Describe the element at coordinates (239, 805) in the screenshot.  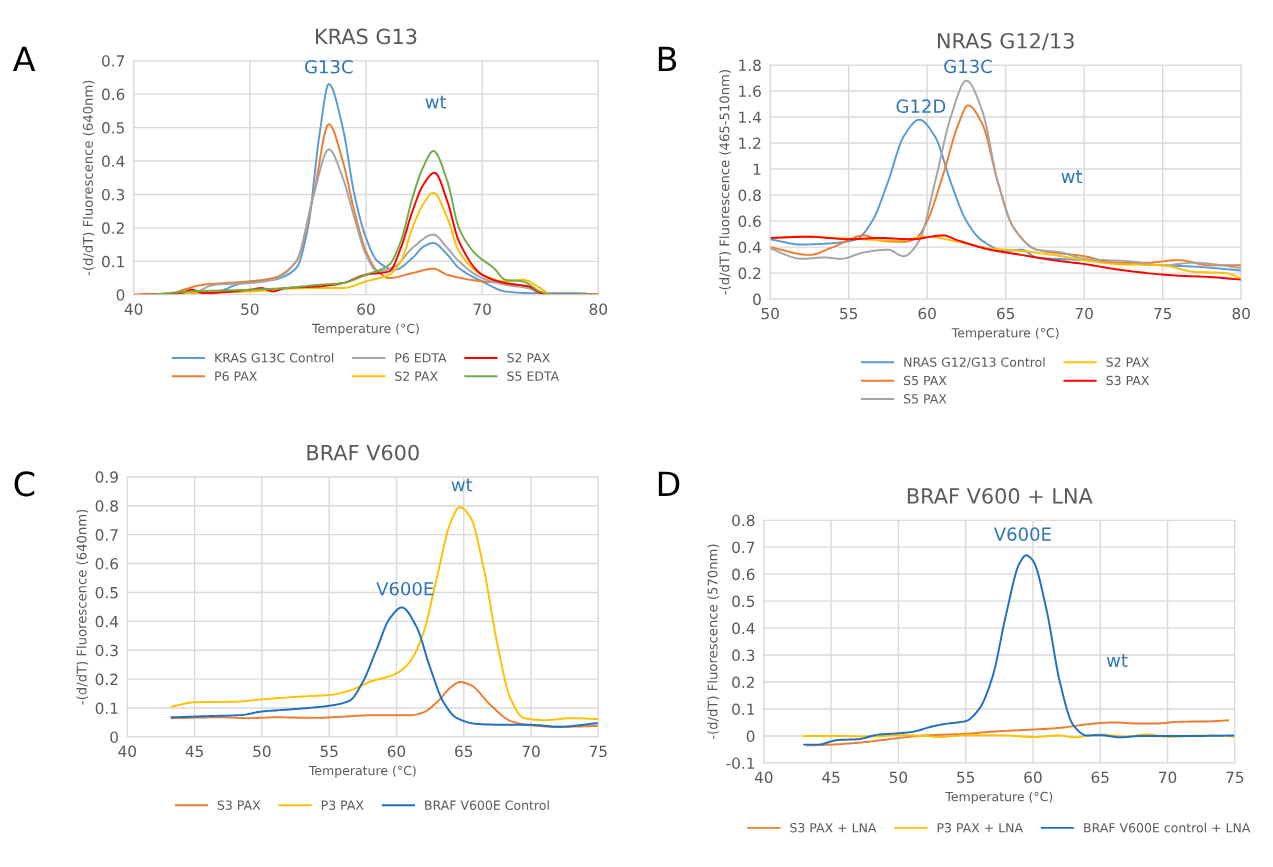
I see `legend-label: S3 PAX` at that location.